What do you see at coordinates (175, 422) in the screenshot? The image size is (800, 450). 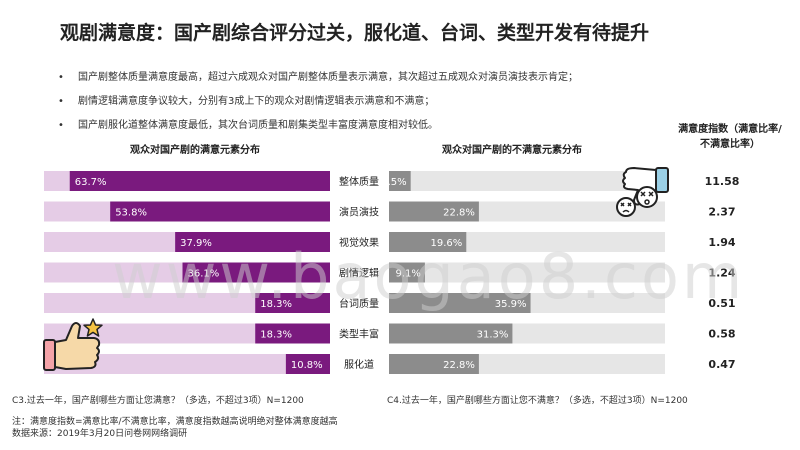 I see `note-text: 注：满意度指数=满意比率/不满意比率，满意度指数越高说明绝对整体满意度越高` at bounding box center [175, 422].